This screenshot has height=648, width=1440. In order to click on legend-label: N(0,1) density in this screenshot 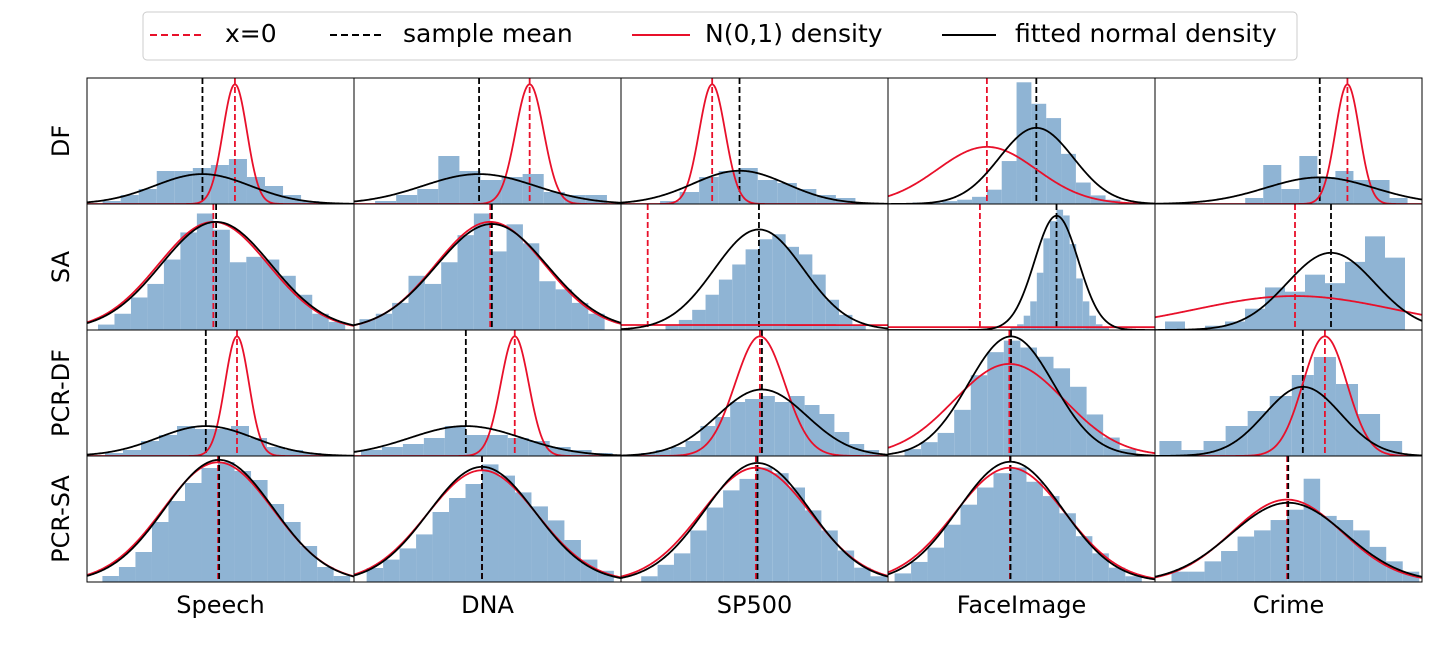, I will do `click(794, 33)`.